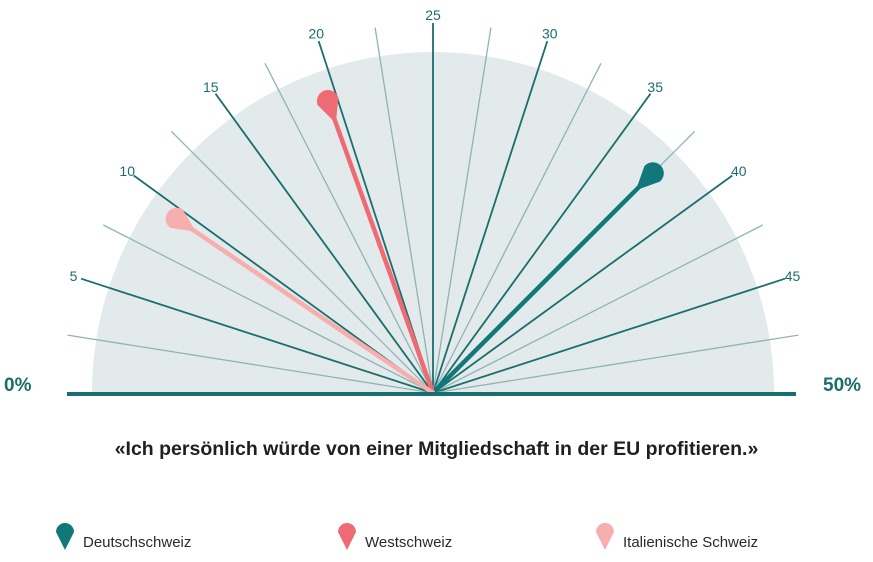 The width and height of the screenshot is (873, 562). Describe the element at coordinates (655, 87) in the screenshot. I see `tick-label: 35` at that location.